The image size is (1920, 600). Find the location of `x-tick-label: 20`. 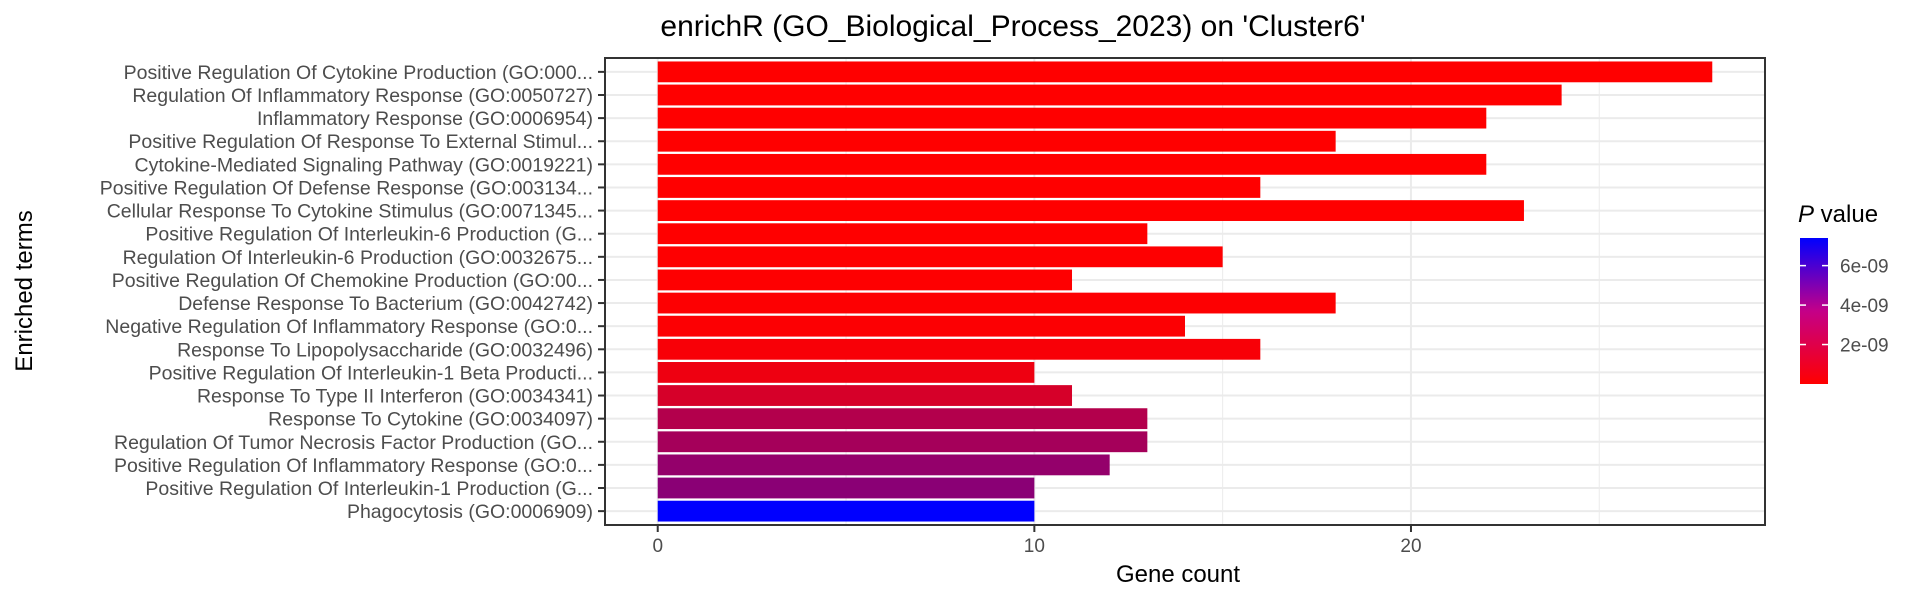

x-tick-label: 20 is located at coordinates (1410, 546).